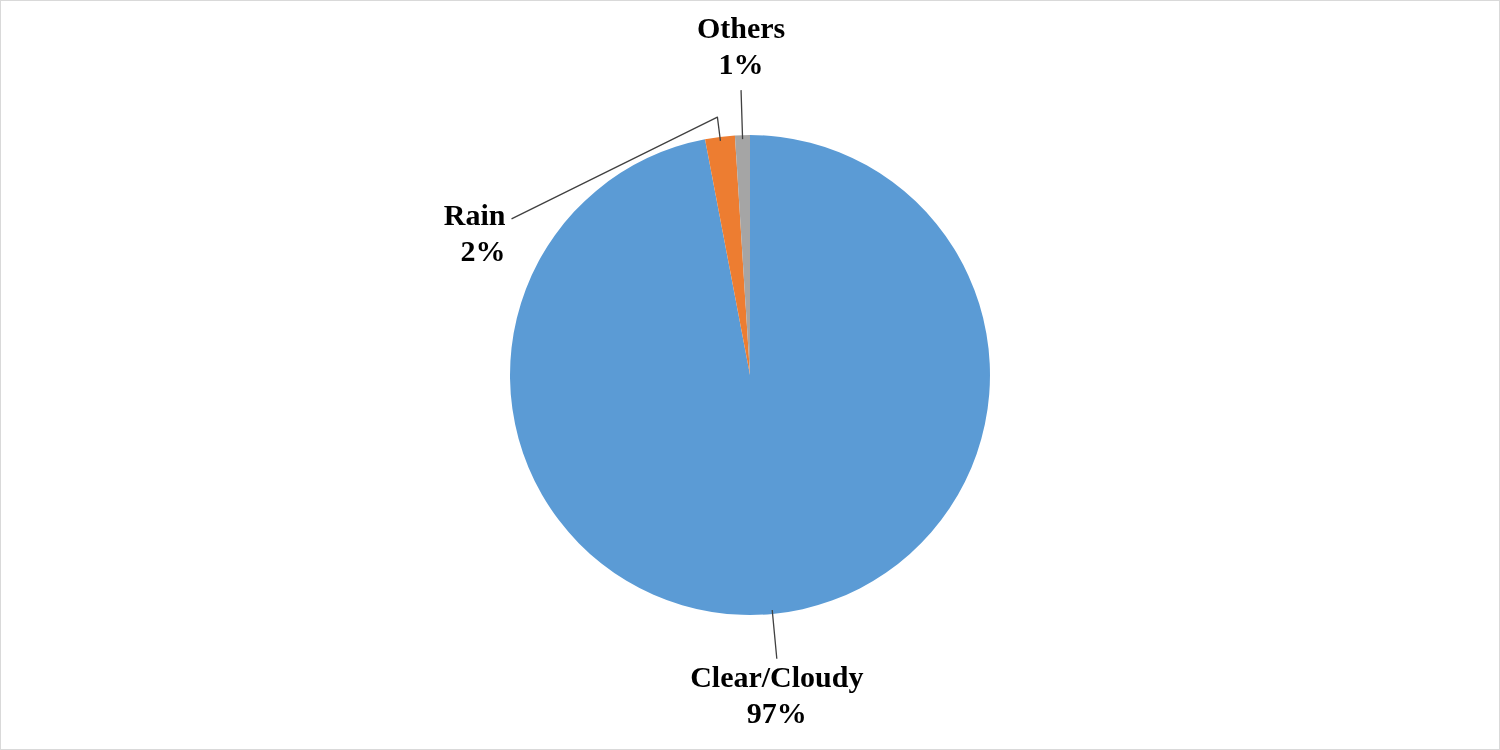 This screenshot has width=1500, height=750. What do you see at coordinates (483, 250) in the screenshot?
I see `data-label: 2%` at bounding box center [483, 250].